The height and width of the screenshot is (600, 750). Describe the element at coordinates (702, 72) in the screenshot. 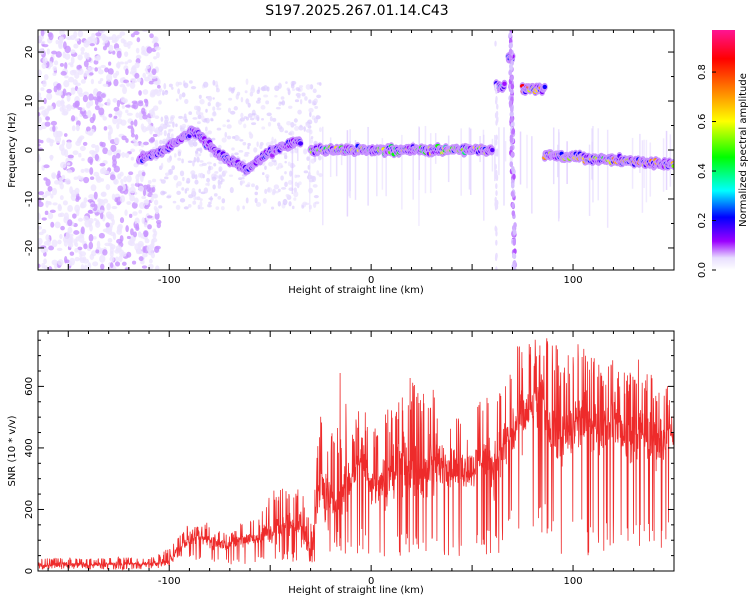

I see `colorbar-tick-label: 0.8` at that location.